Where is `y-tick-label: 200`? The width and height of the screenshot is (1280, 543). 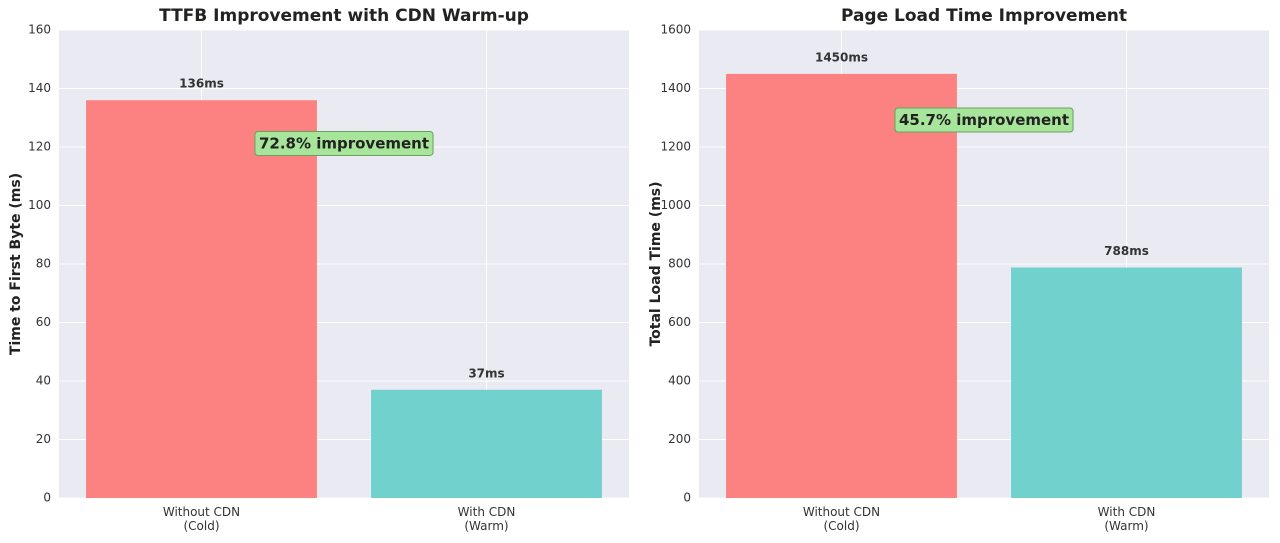 y-tick-label: 200 is located at coordinates (679, 439).